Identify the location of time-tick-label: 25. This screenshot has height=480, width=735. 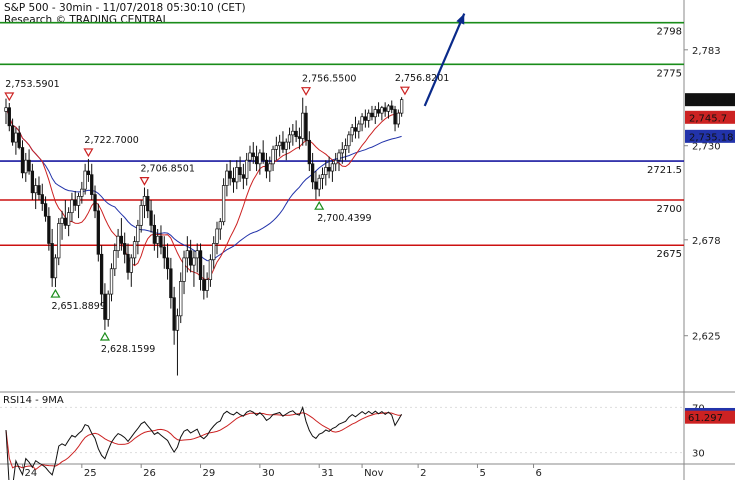
(90, 473).